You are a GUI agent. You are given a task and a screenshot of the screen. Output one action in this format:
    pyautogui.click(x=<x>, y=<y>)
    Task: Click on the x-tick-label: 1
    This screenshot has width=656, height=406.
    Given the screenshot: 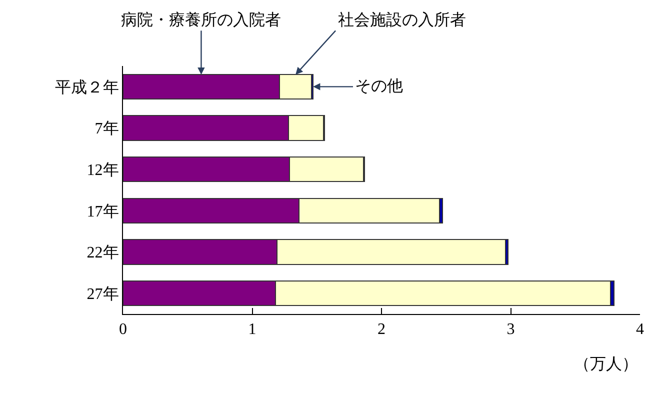 What is the action you would take?
    pyautogui.click(x=252, y=329)
    